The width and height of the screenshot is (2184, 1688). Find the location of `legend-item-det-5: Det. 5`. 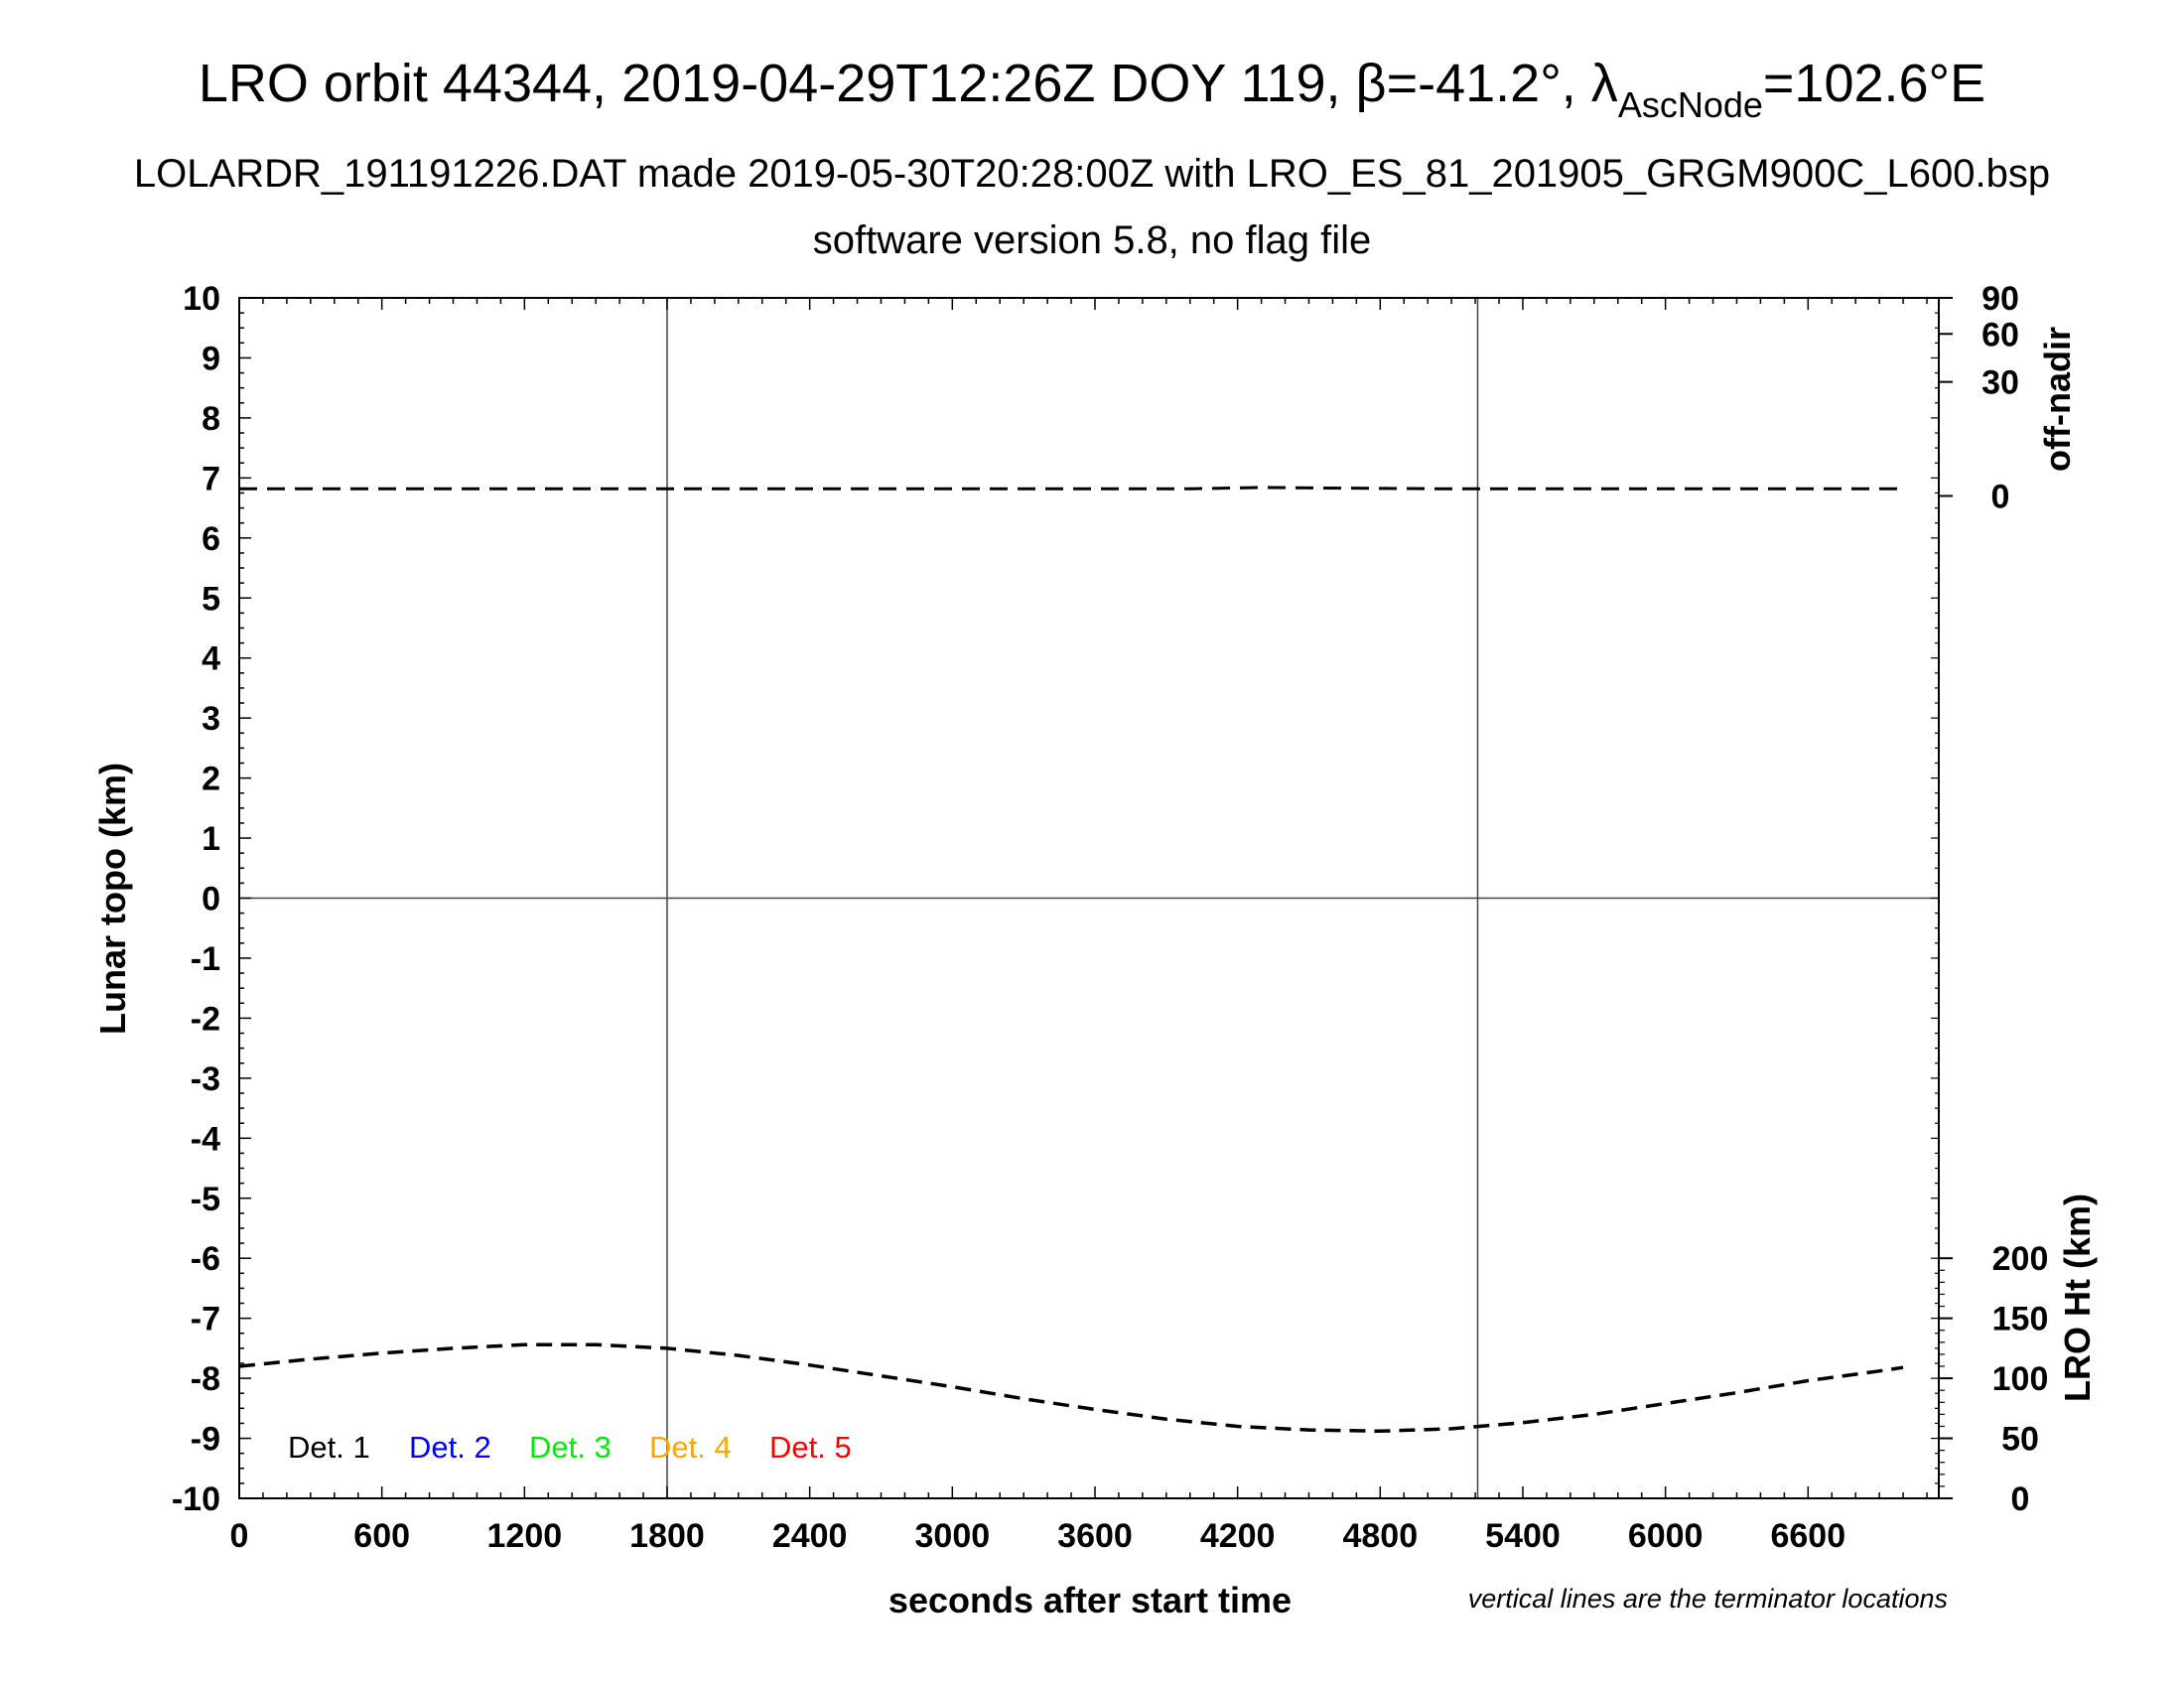

legend-item-det-5: Det. 5 is located at coordinates (810, 1447).